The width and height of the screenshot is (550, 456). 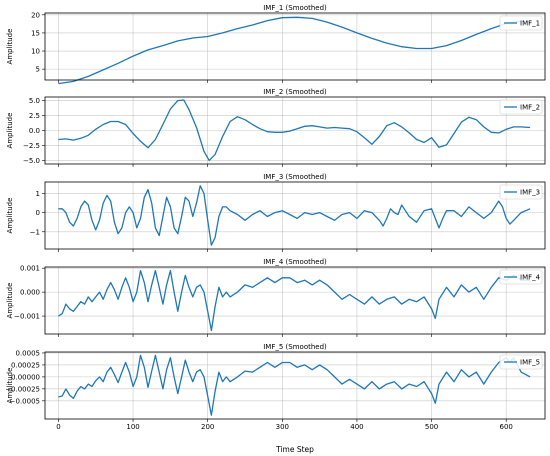 I want to click on legend-label: IMF_1, so click(x=530, y=24).